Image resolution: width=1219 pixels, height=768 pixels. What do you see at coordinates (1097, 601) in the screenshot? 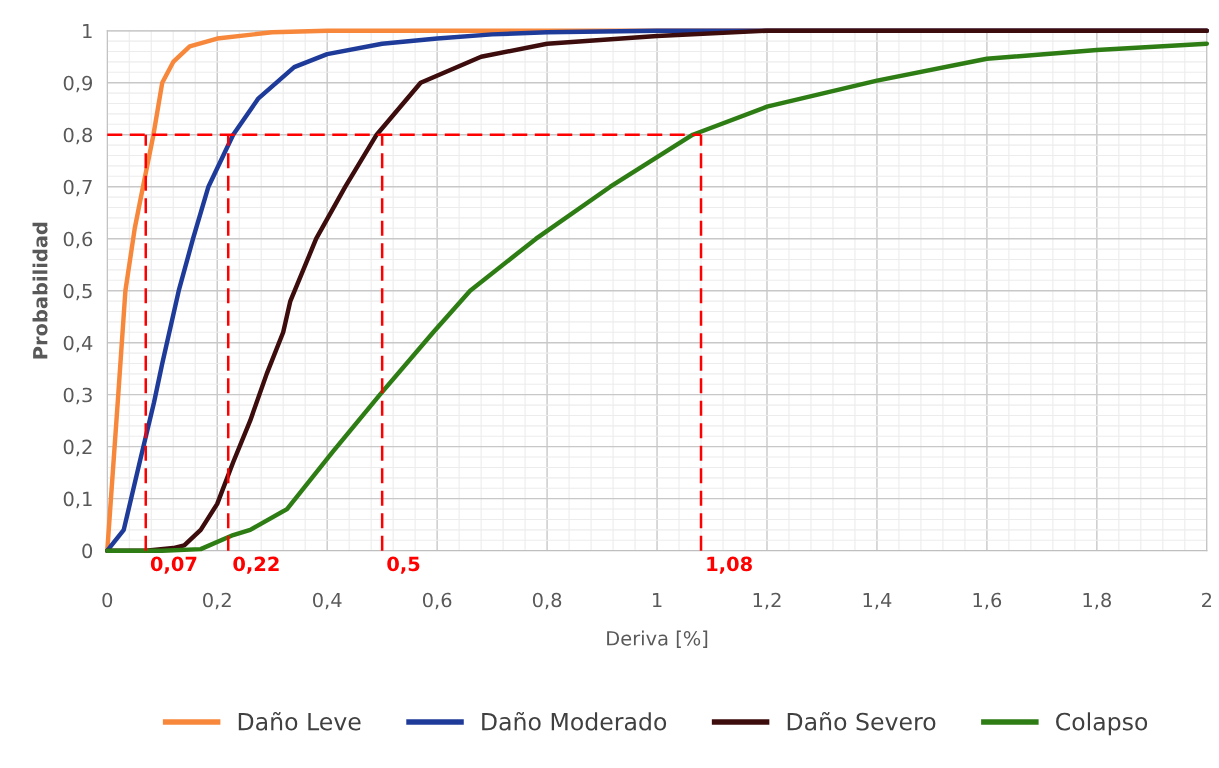
I see `x-tick-label: 1,8` at bounding box center [1097, 601].